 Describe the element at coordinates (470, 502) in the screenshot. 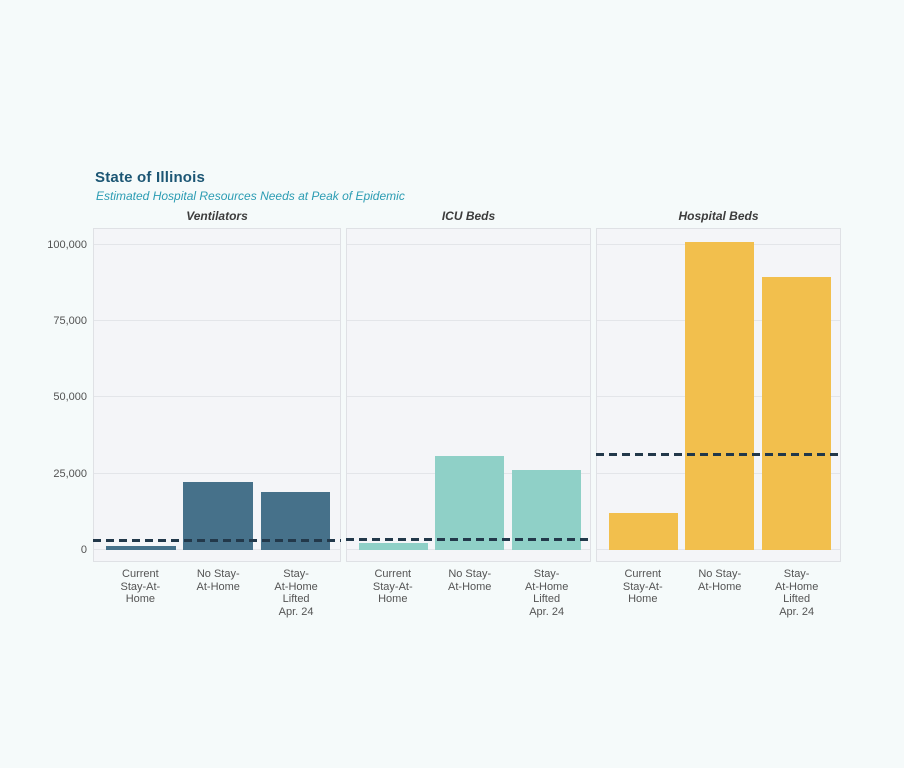

I see `bar-icu-beds-no-stay-at-home` at that location.